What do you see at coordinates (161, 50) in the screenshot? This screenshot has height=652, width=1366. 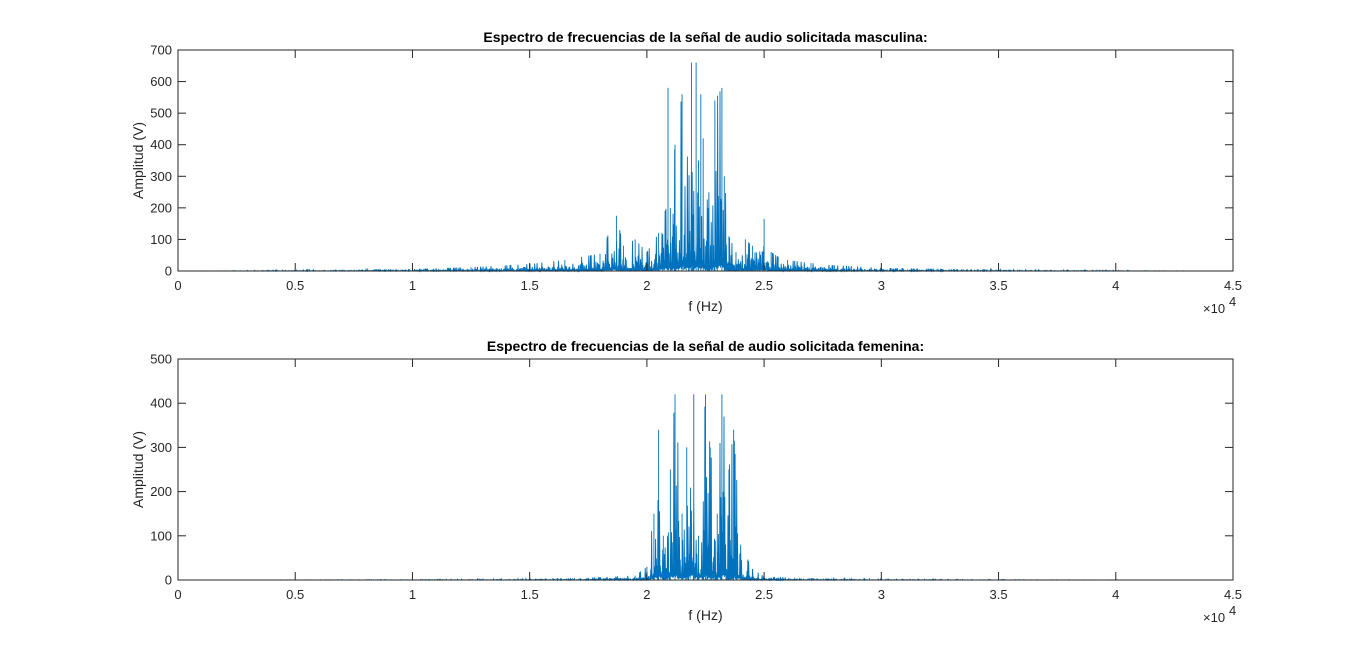 I see `y-tick-label: 700` at bounding box center [161, 50].